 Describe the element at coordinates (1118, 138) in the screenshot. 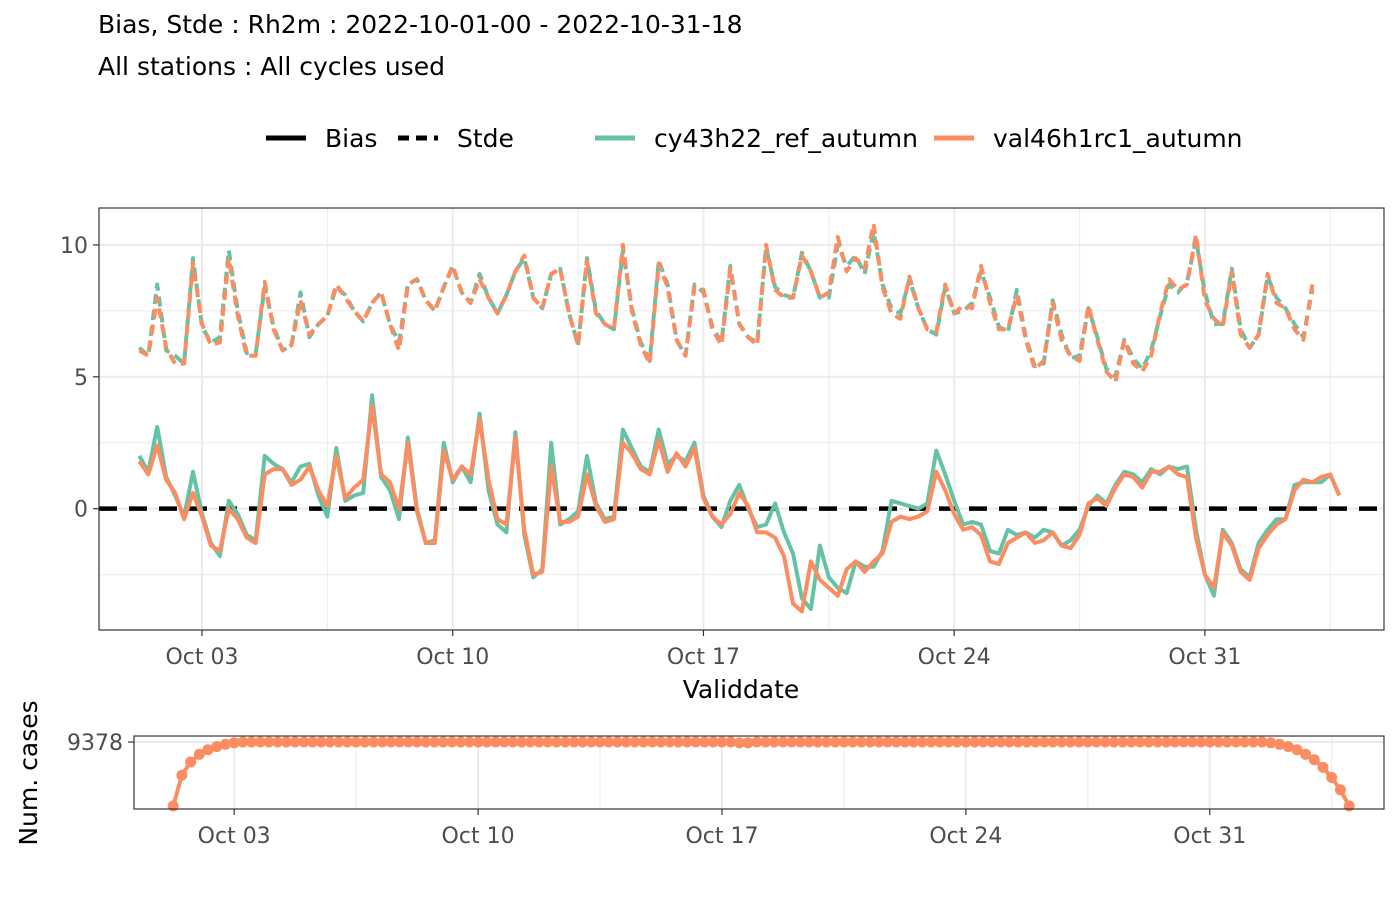

I see `legend-val-label: val46h1rc1_autumn` at that location.